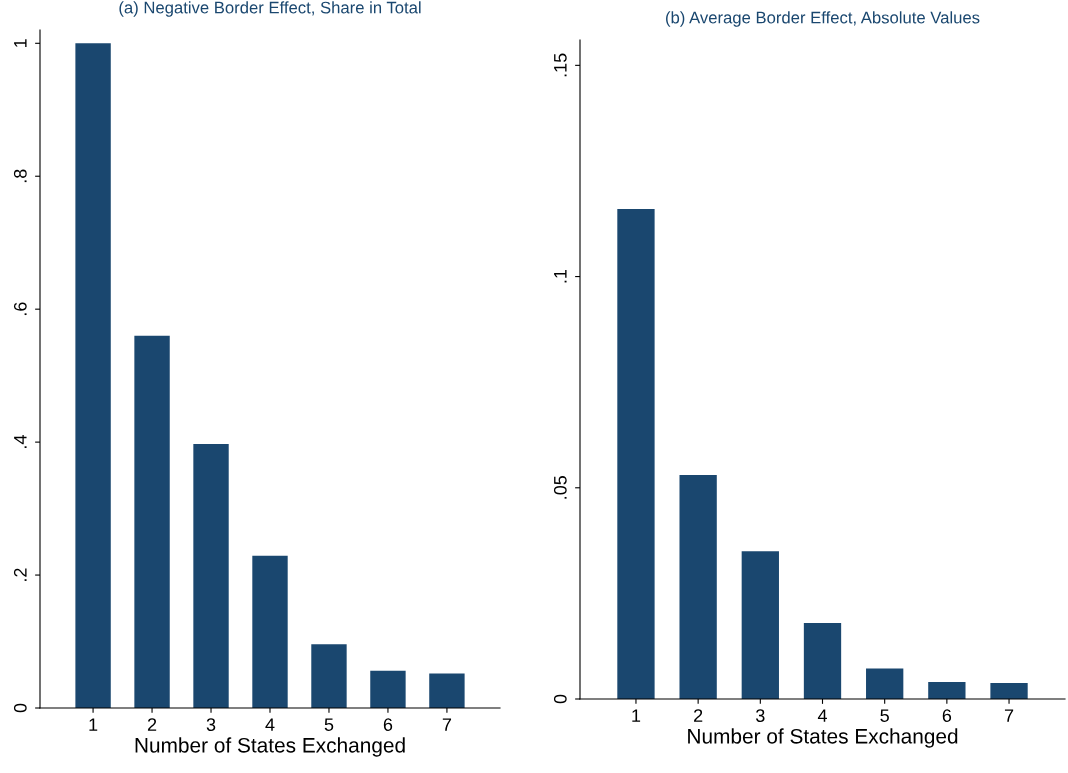 This screenshot has height=773, width=1068. I want to click on y-tick-label: .15, so click(560, 65).